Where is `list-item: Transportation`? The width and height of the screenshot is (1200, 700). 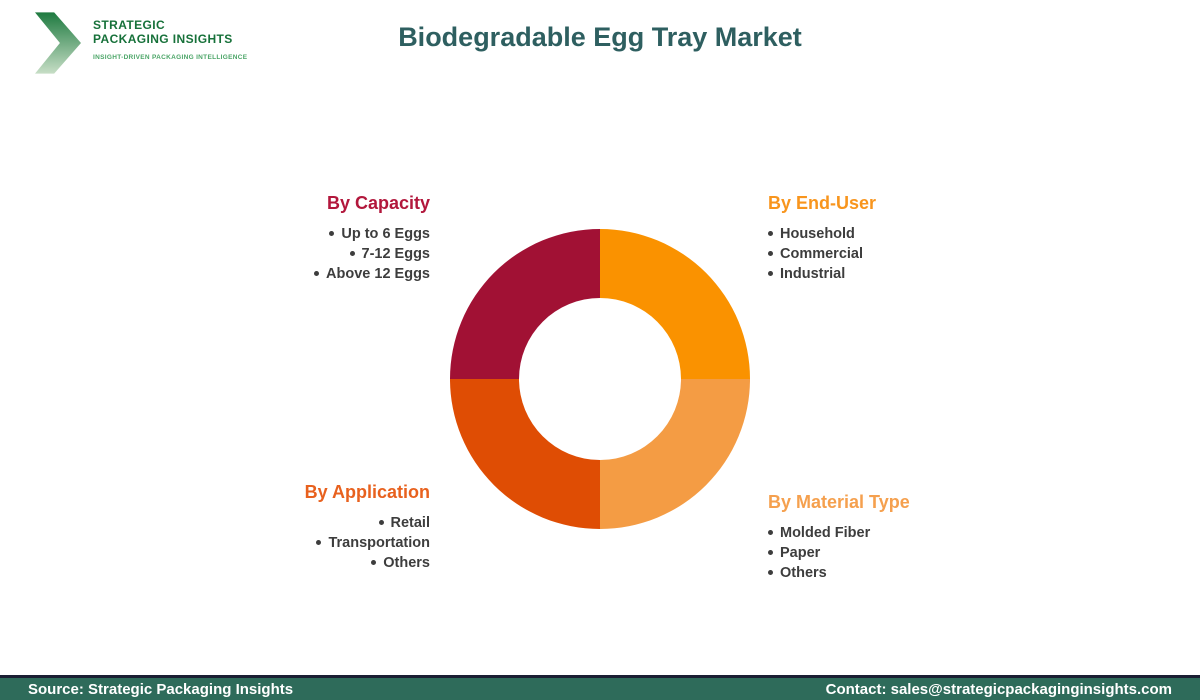 list-item: Transportation is located at coordinates (330, 543).